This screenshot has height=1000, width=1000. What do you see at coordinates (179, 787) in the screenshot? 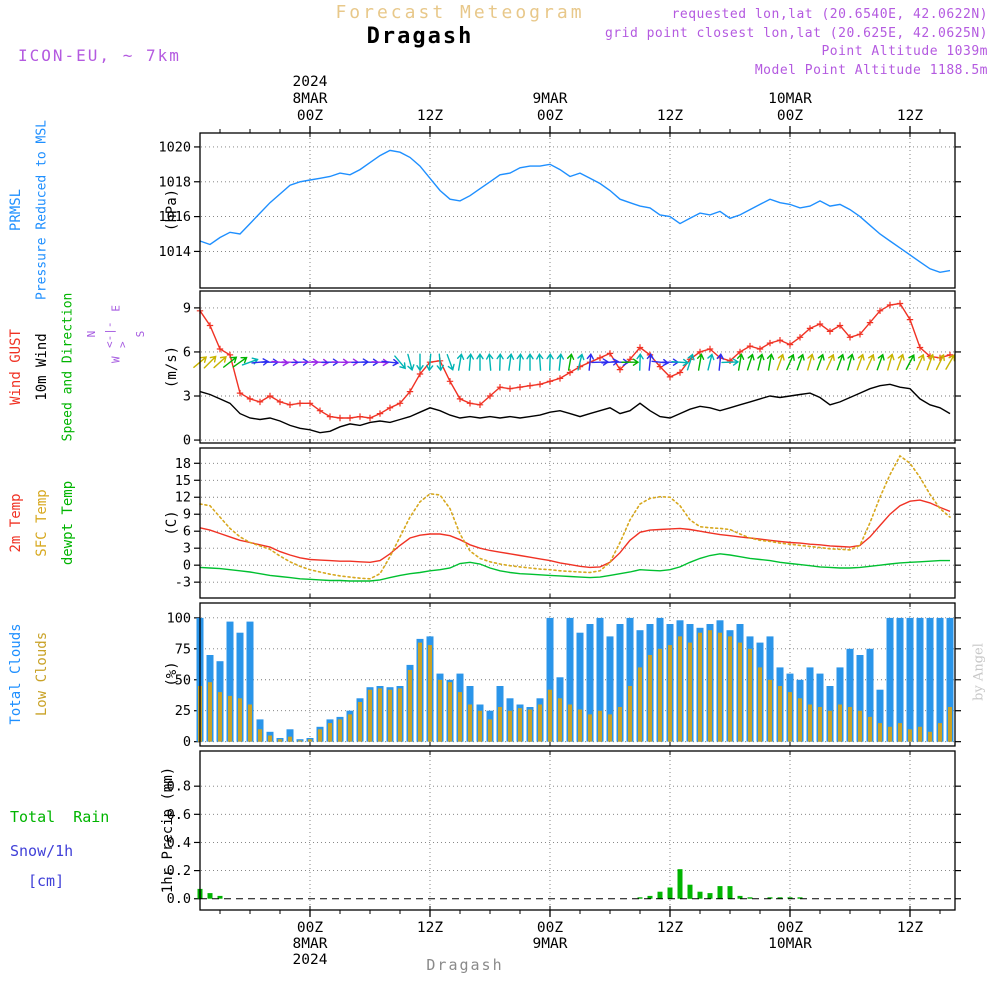
I see `svg-text: 0.8` at bounding box center [179, 787].